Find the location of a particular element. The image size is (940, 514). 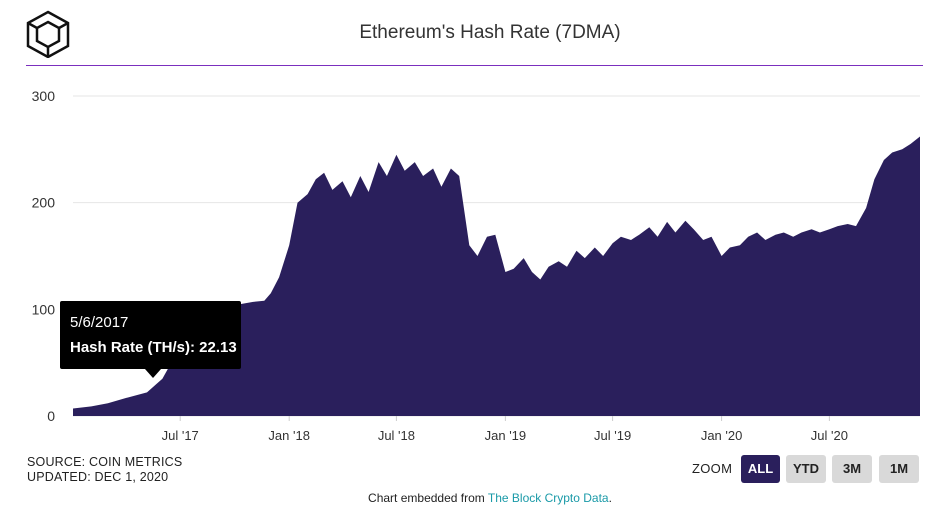

footer-suffix: . is located at coordinates (610, 498).